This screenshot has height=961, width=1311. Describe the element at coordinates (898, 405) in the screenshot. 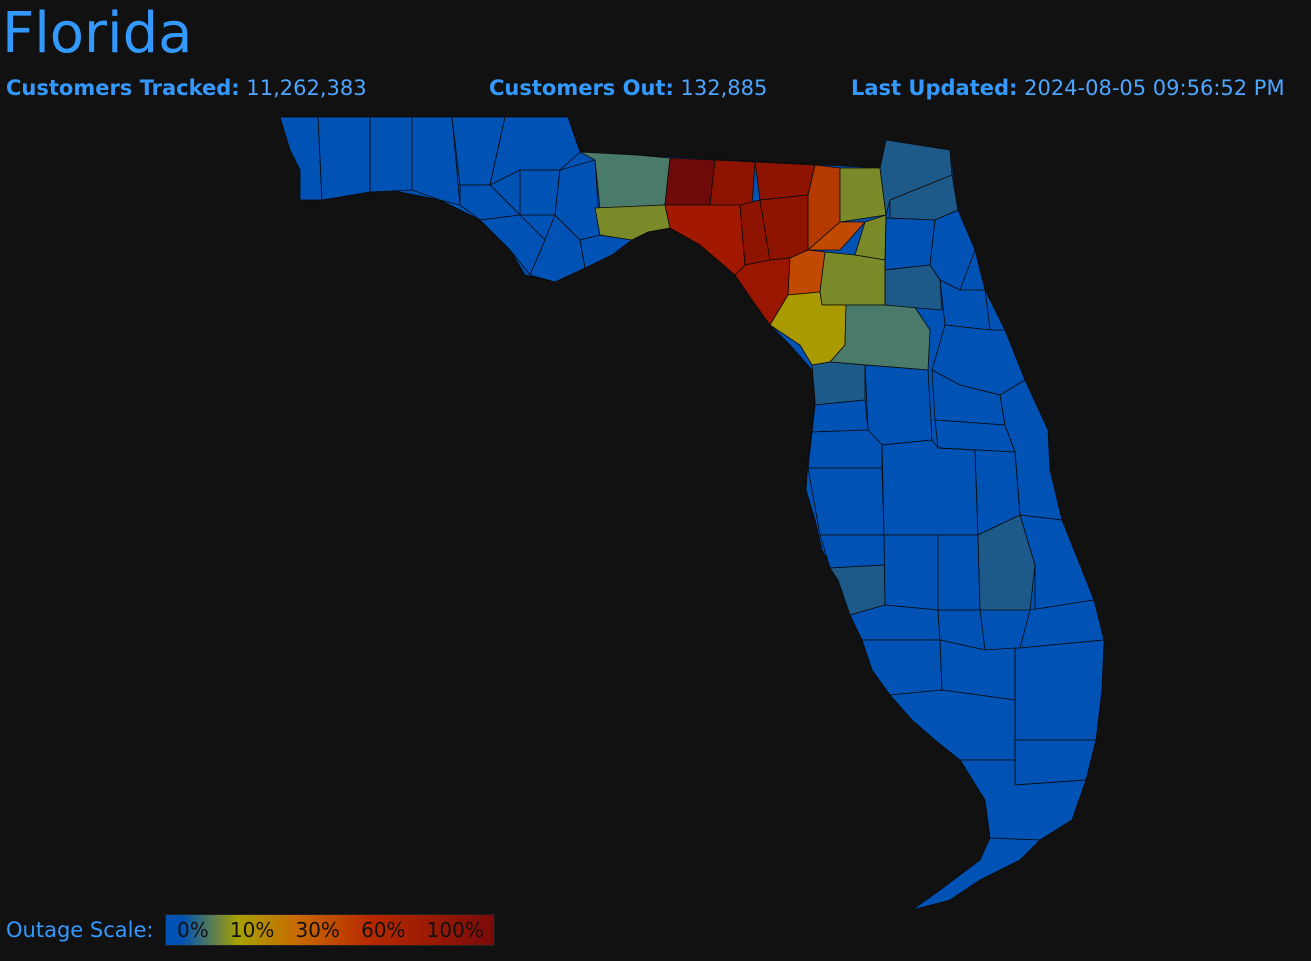

I see `county-sumter-lake` at that location.